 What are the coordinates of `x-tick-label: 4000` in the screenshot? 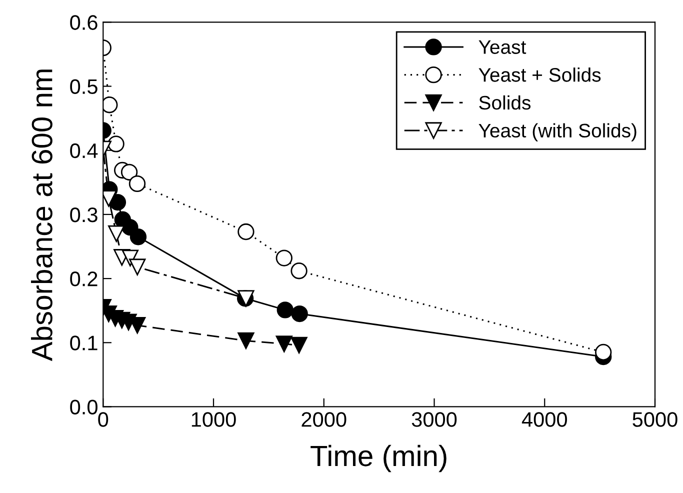 It's located at (544, 419).